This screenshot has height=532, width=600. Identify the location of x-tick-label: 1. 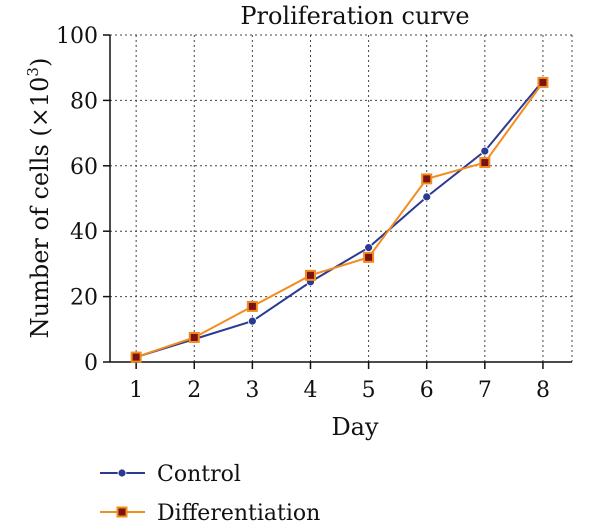
(136, 390).